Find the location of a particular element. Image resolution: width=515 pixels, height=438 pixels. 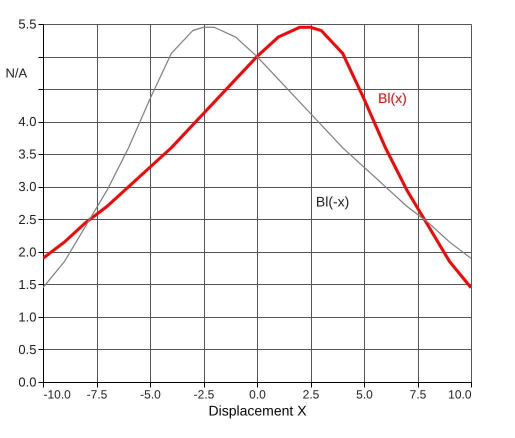

x-tick-label: 2.5 is located at coordinates (311, 395).